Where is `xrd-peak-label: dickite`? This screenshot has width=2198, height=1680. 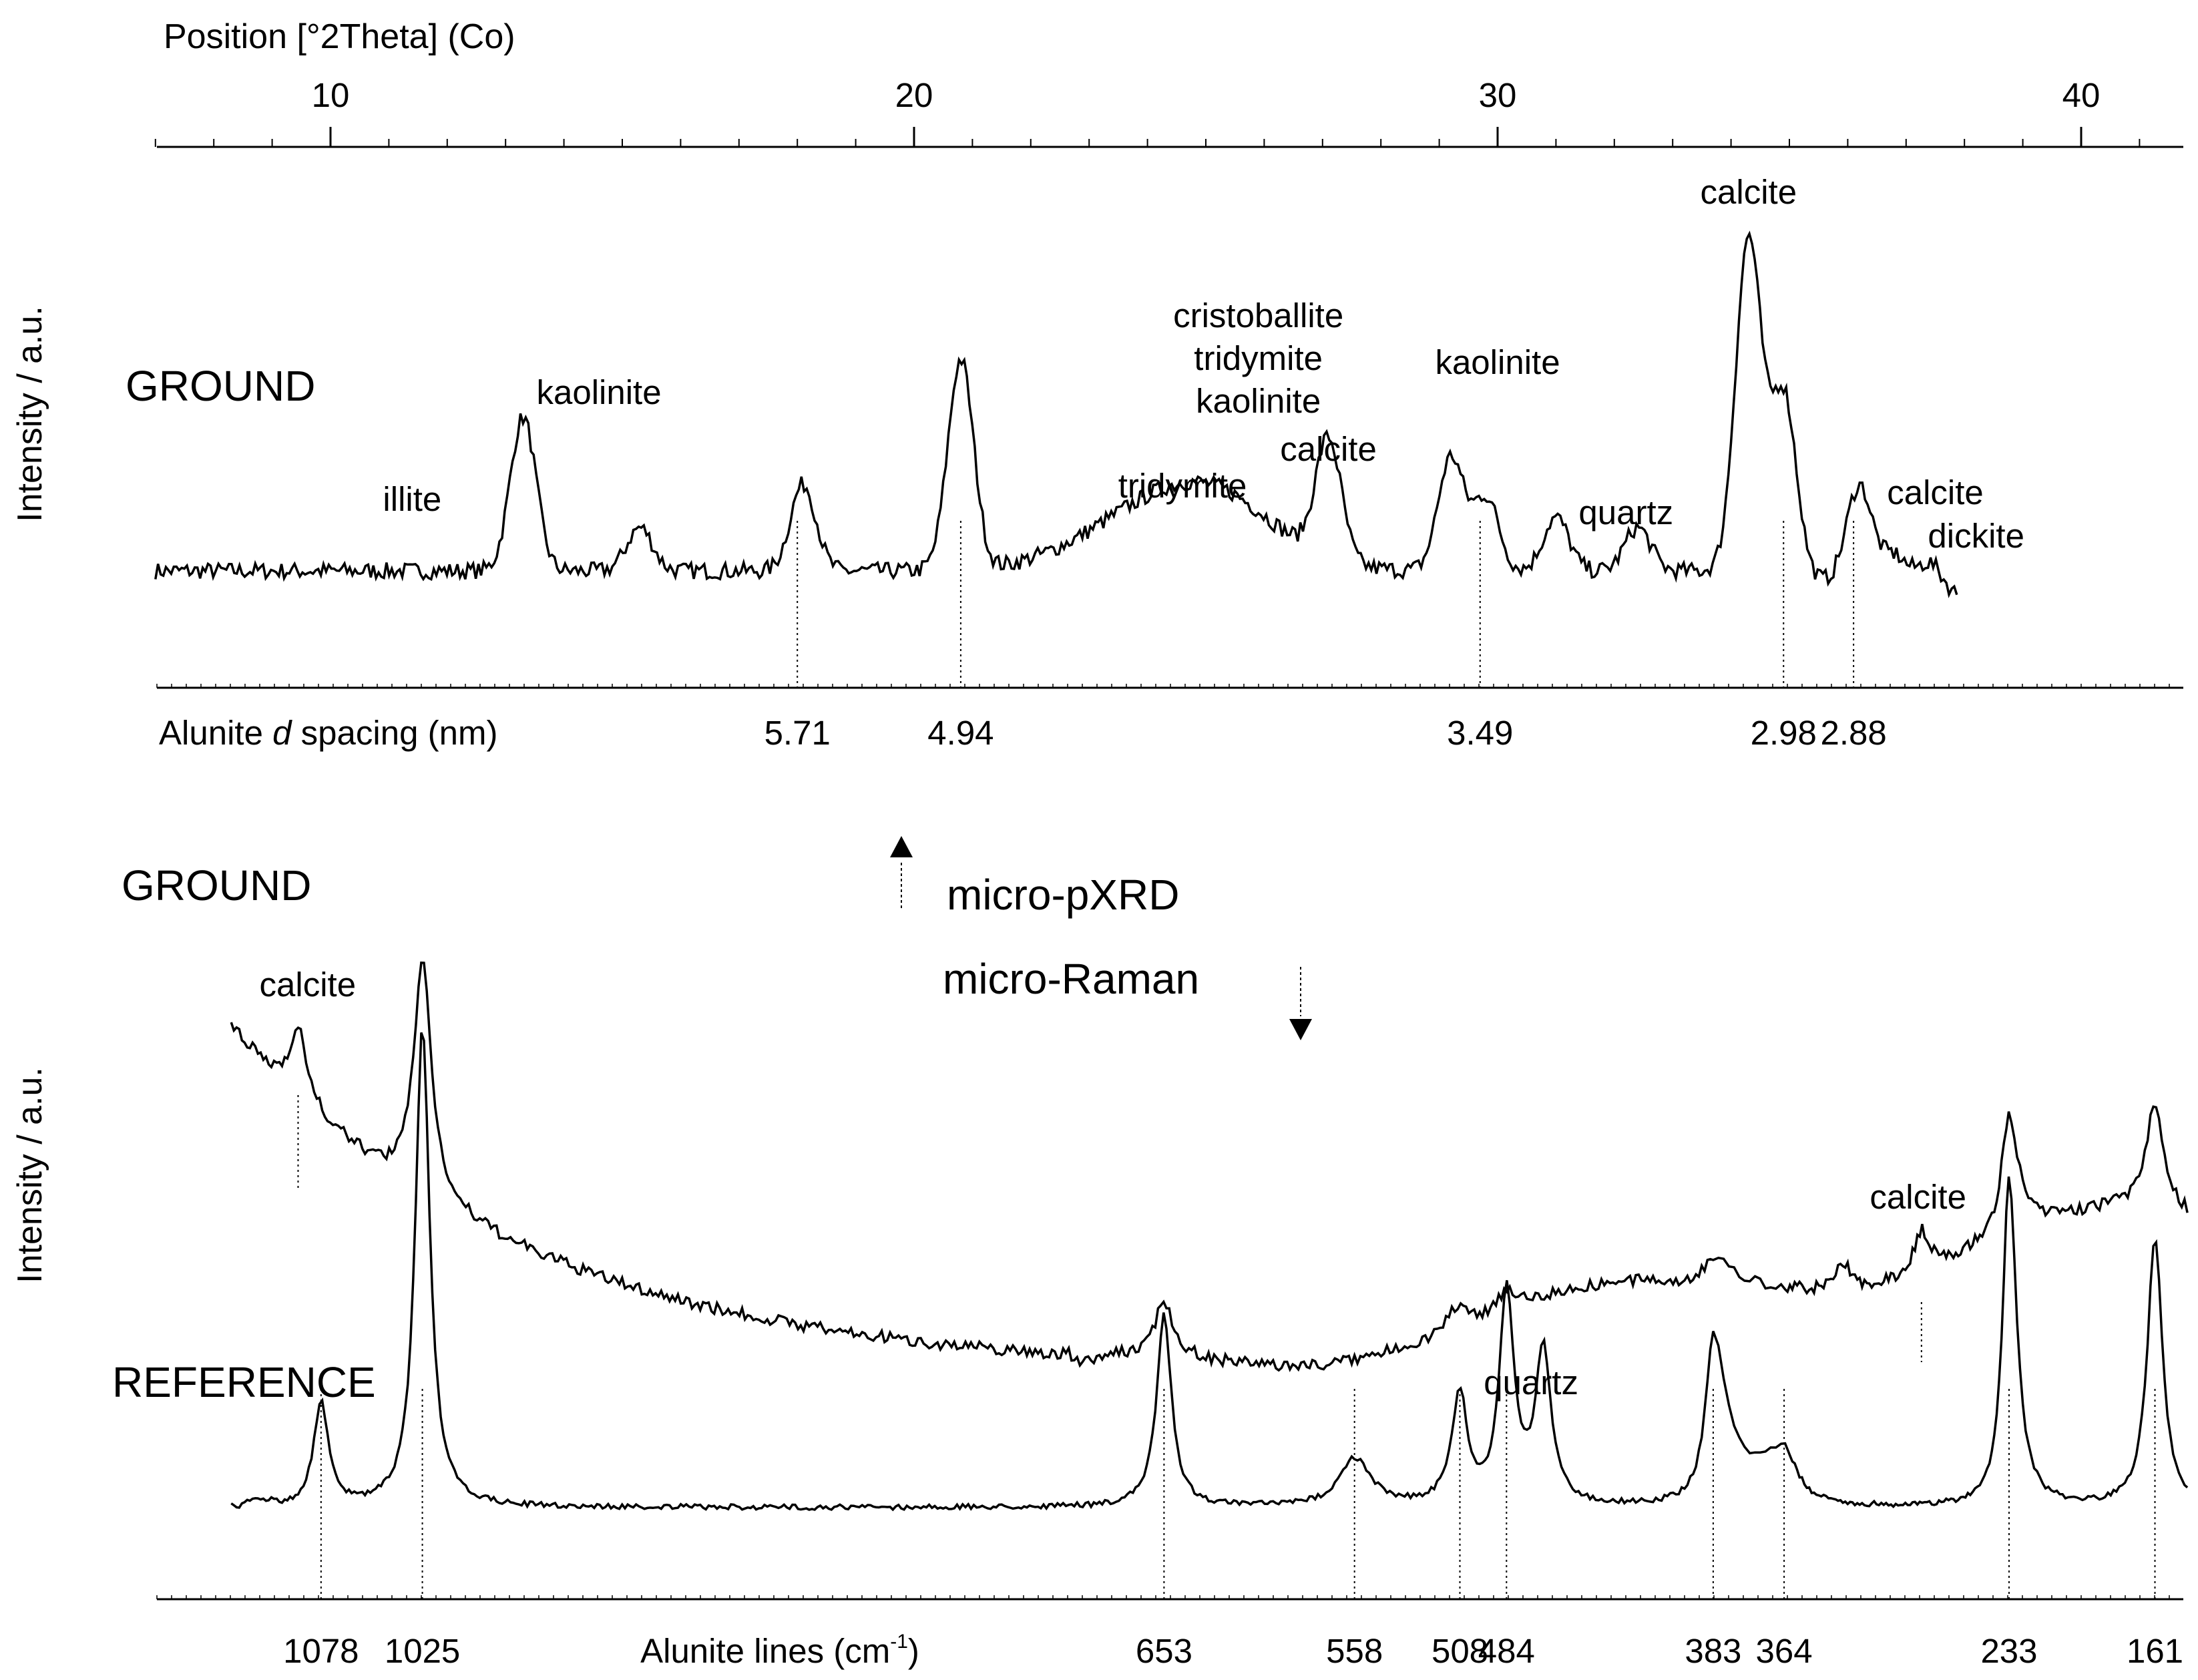
xrd-peak-label: dickite is located at coordinates (1976, 536).